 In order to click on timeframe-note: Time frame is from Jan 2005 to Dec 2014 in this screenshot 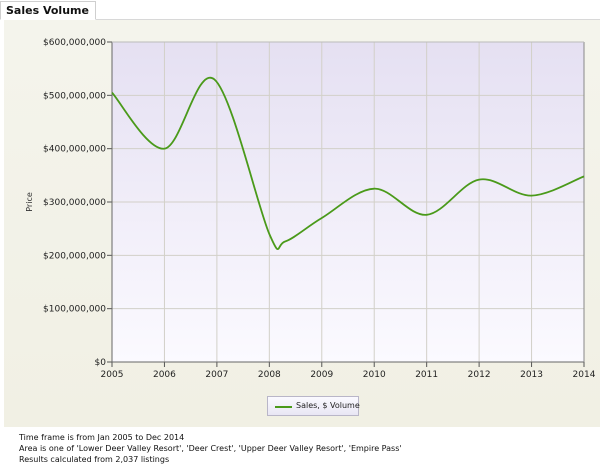, I will do `click(102, 437)`.